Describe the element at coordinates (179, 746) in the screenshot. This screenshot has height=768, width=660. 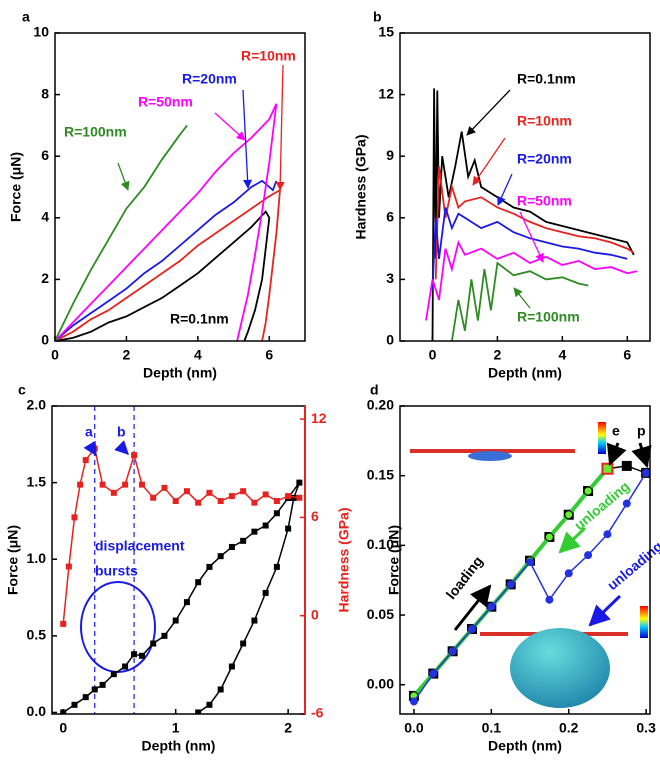
I see `x-axis-label: Depth (nm)` at that location.